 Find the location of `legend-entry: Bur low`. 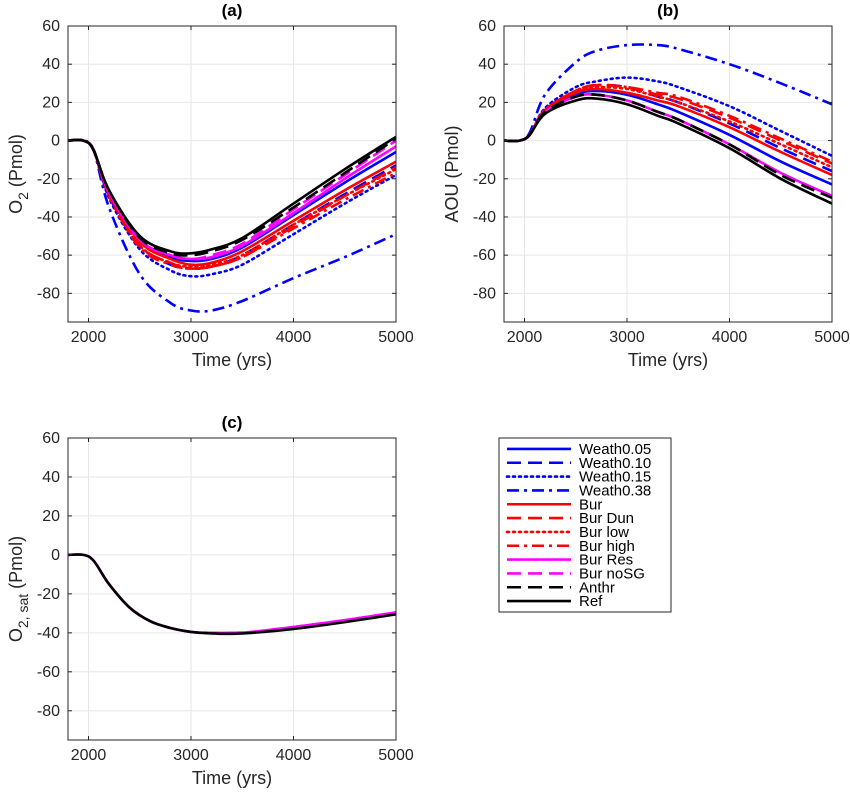

legend-entry: Bur low is located at coordinates (567, 532).